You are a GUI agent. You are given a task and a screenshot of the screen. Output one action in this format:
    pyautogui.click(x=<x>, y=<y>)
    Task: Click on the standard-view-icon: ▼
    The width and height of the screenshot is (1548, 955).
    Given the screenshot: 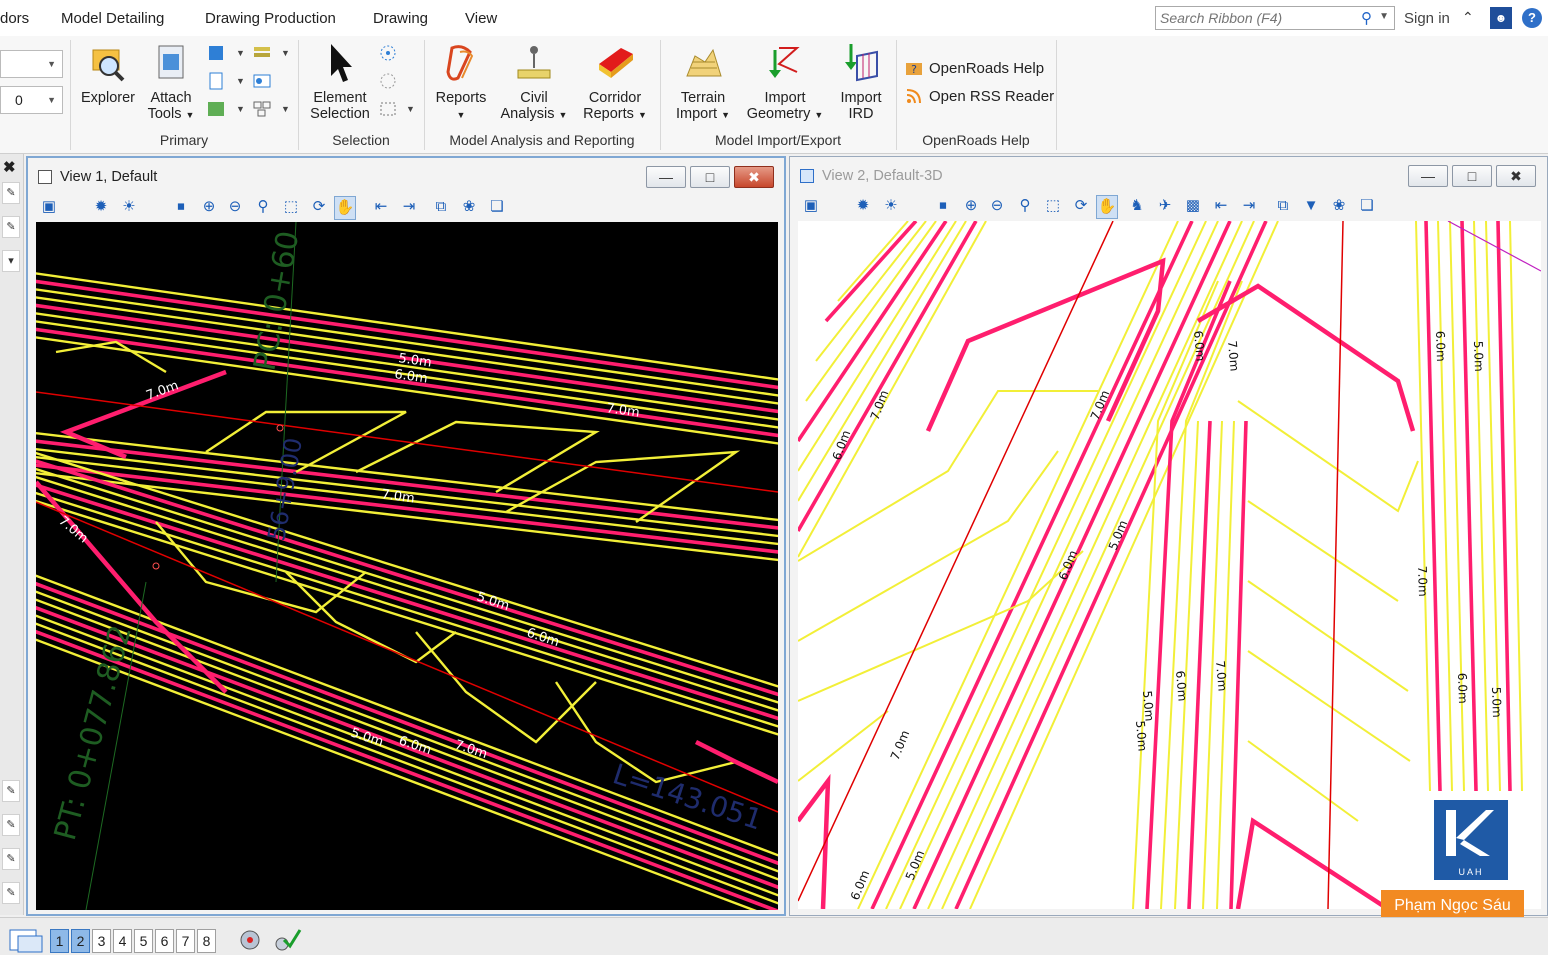 What is the action you would take?
    pyautogui.click(x=1311, y=205)
    